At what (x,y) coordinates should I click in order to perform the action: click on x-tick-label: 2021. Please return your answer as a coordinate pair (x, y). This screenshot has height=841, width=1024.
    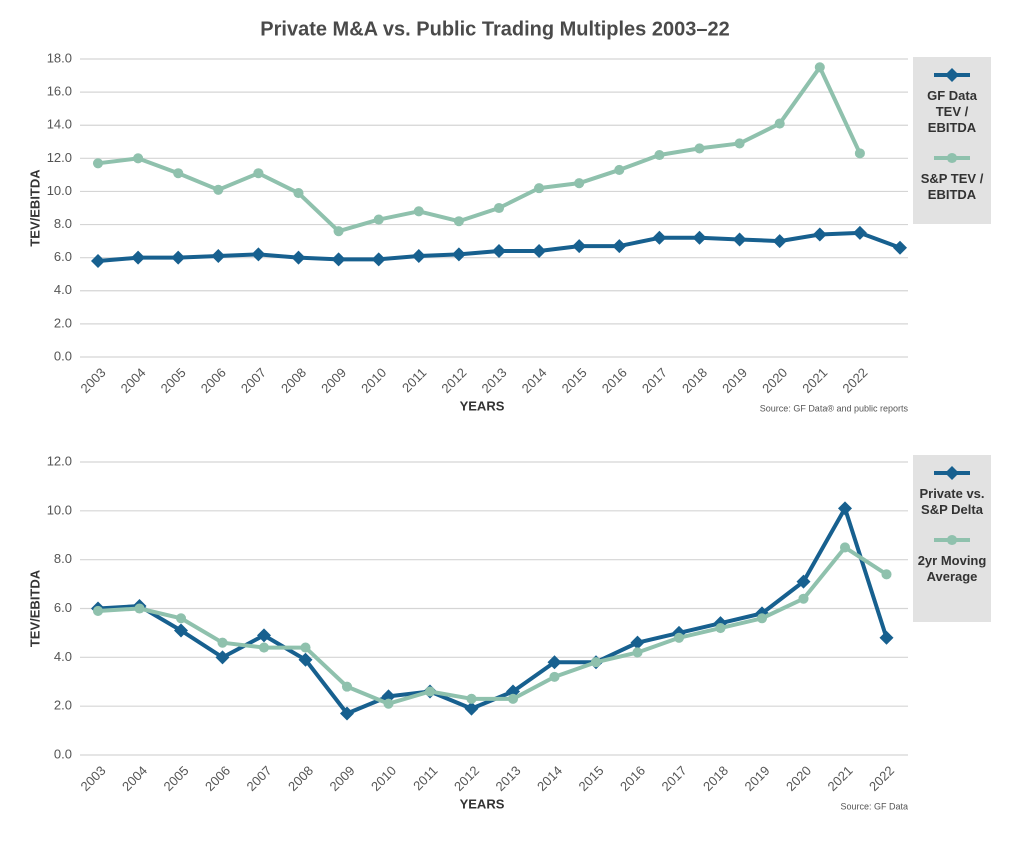
    Looking at the image, I should click on (814, 380).